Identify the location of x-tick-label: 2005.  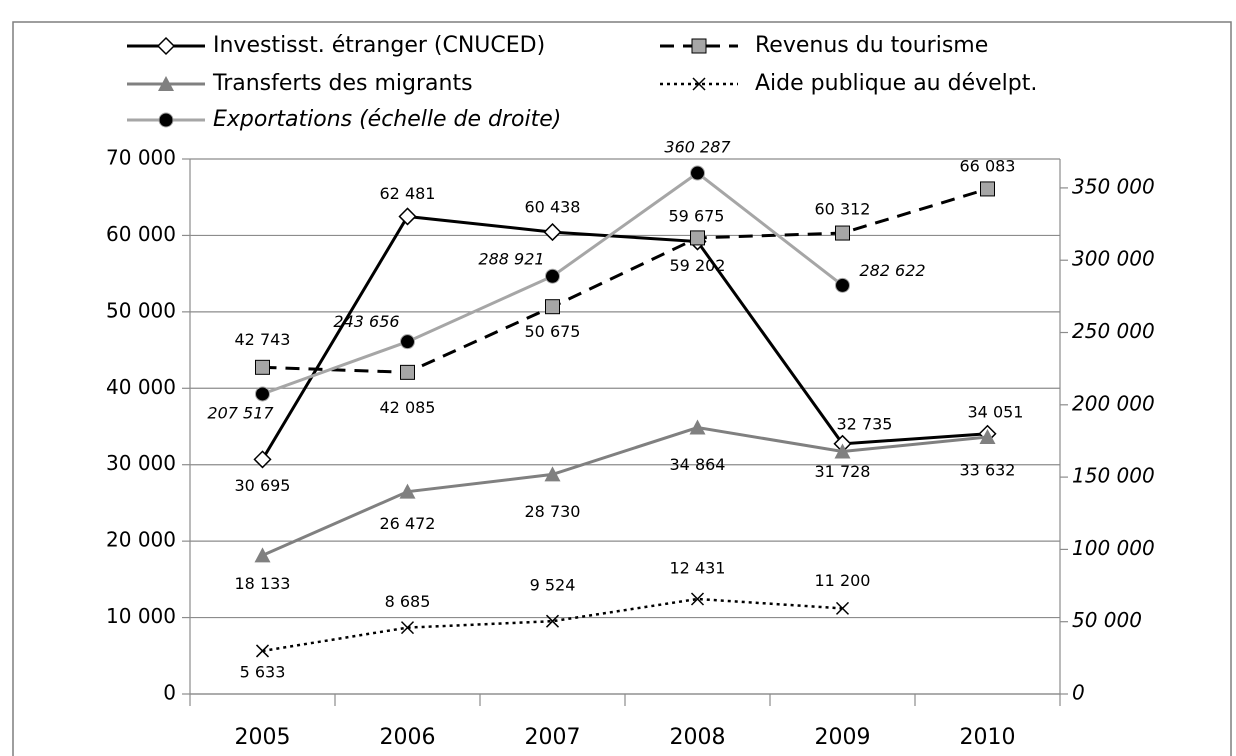
(263, 737).